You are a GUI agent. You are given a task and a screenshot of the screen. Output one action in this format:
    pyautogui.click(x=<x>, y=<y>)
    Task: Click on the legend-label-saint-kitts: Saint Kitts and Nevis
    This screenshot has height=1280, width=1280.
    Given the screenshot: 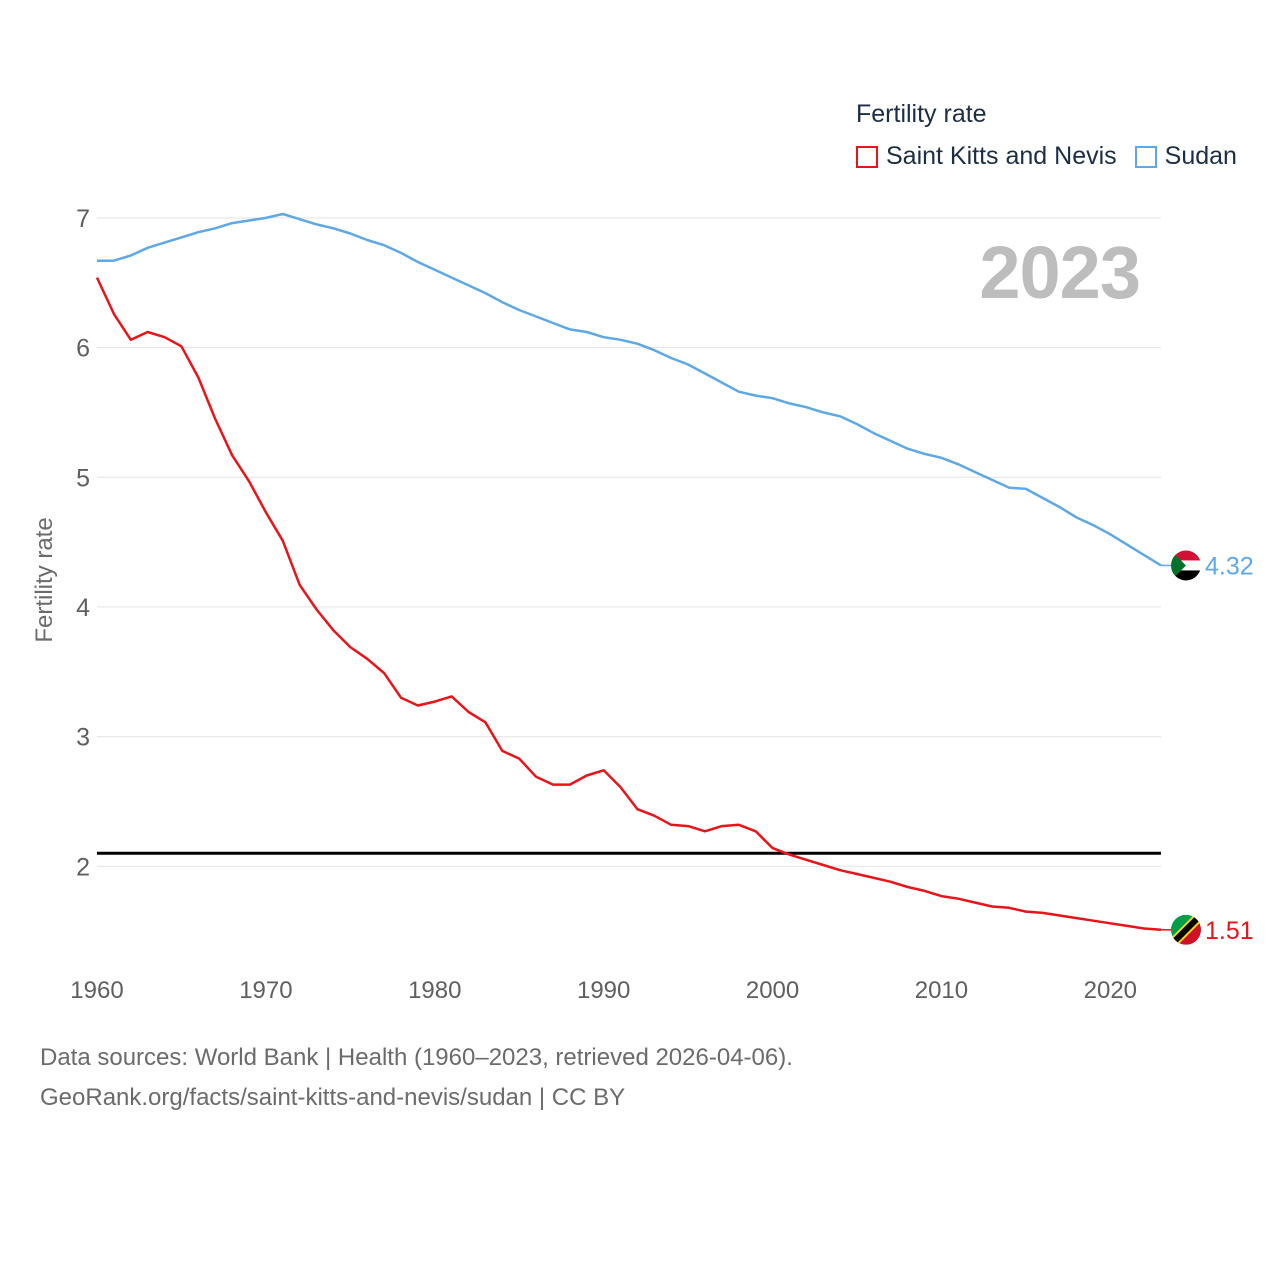 What is the action you would take?
    pyautogui.click(x=1001, y=156)
    